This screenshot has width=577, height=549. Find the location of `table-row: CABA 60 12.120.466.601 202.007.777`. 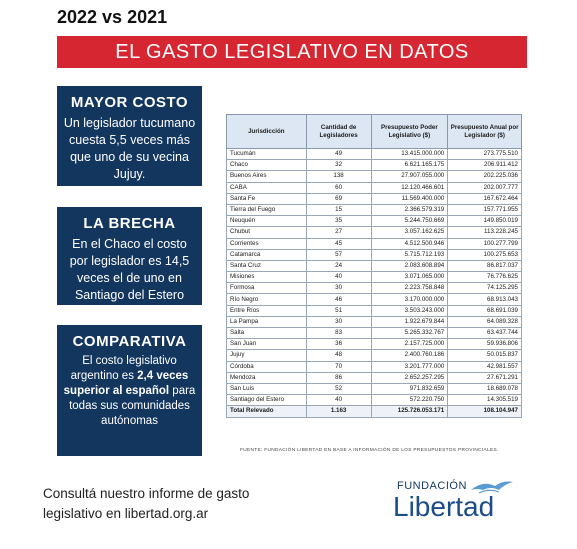

table-row: CABA 60 12.120.466.601 202.007.777 is located at coordinates (374, 187).